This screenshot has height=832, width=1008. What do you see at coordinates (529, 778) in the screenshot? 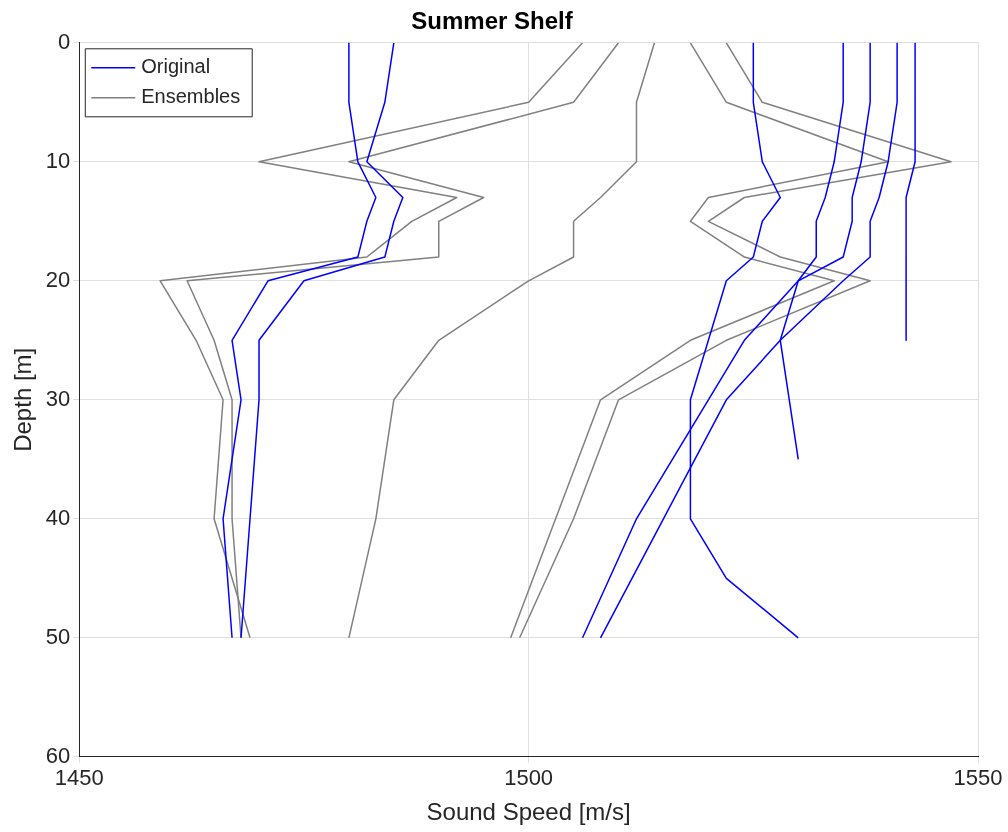
I see `x-tick-label: 1500` at bounding box center [529, 778].